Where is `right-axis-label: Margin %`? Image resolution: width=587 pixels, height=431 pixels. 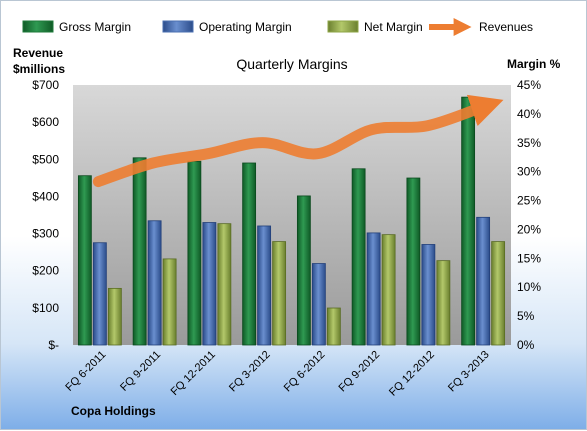
right-axis-label: Margin % is located at coordinates (534, 64).